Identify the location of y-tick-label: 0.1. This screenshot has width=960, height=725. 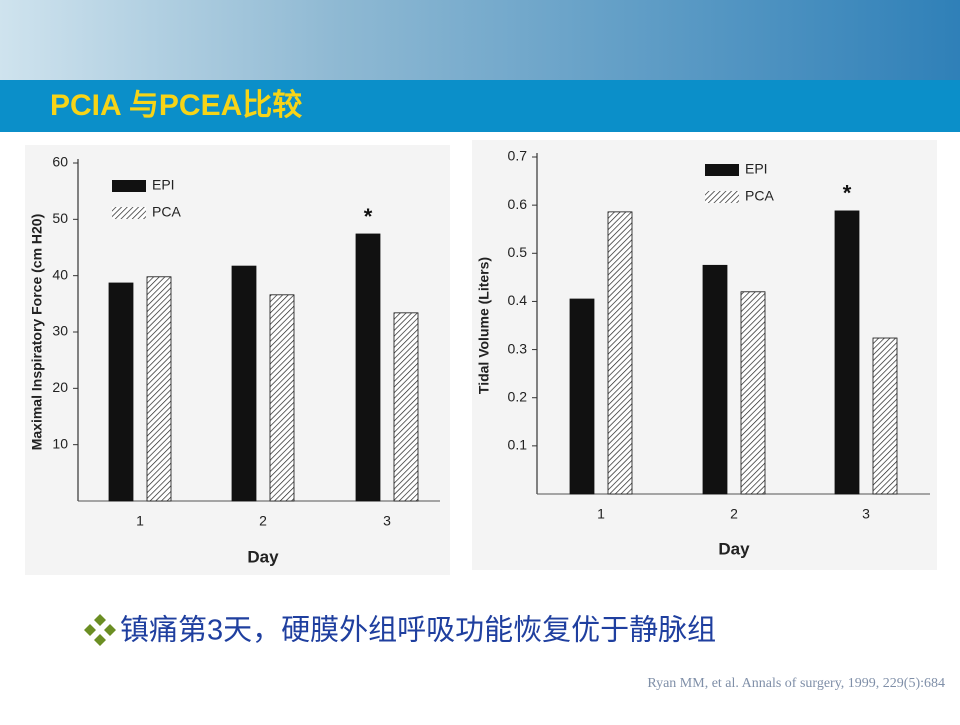
(518, 445).